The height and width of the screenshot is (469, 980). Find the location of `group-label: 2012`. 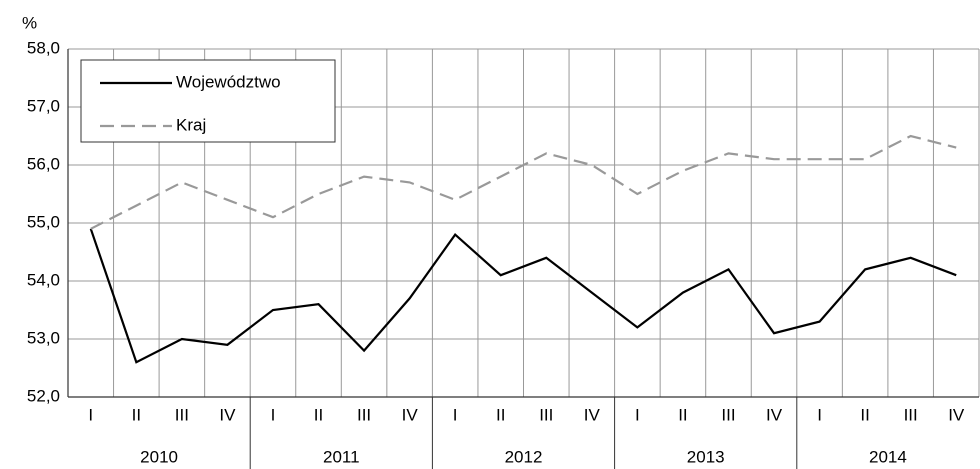

group-label: 2012 is located at coordinates (524, 456).